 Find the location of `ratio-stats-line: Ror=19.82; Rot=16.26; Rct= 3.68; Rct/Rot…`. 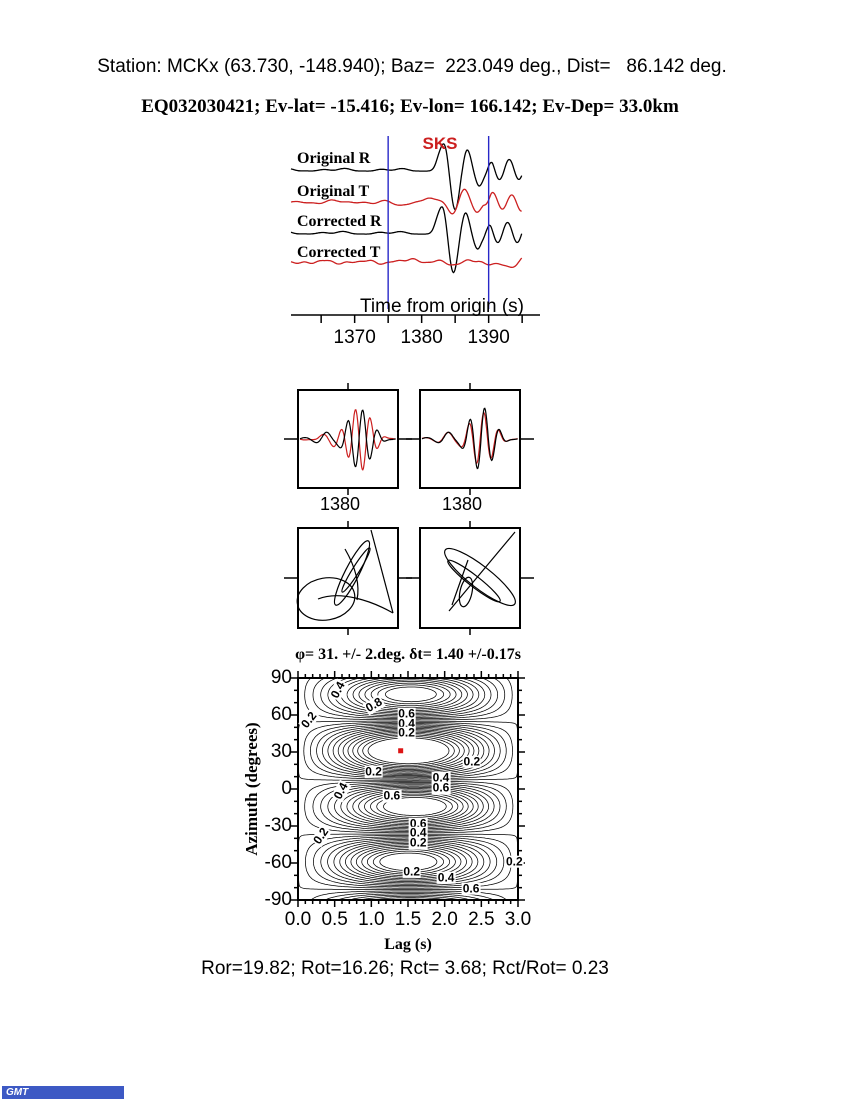

ratio-stats-line: Ror=19.82; Rot=16.26; Rct= 3.68; Rct/Rot… is located at coordinates (405, 968).